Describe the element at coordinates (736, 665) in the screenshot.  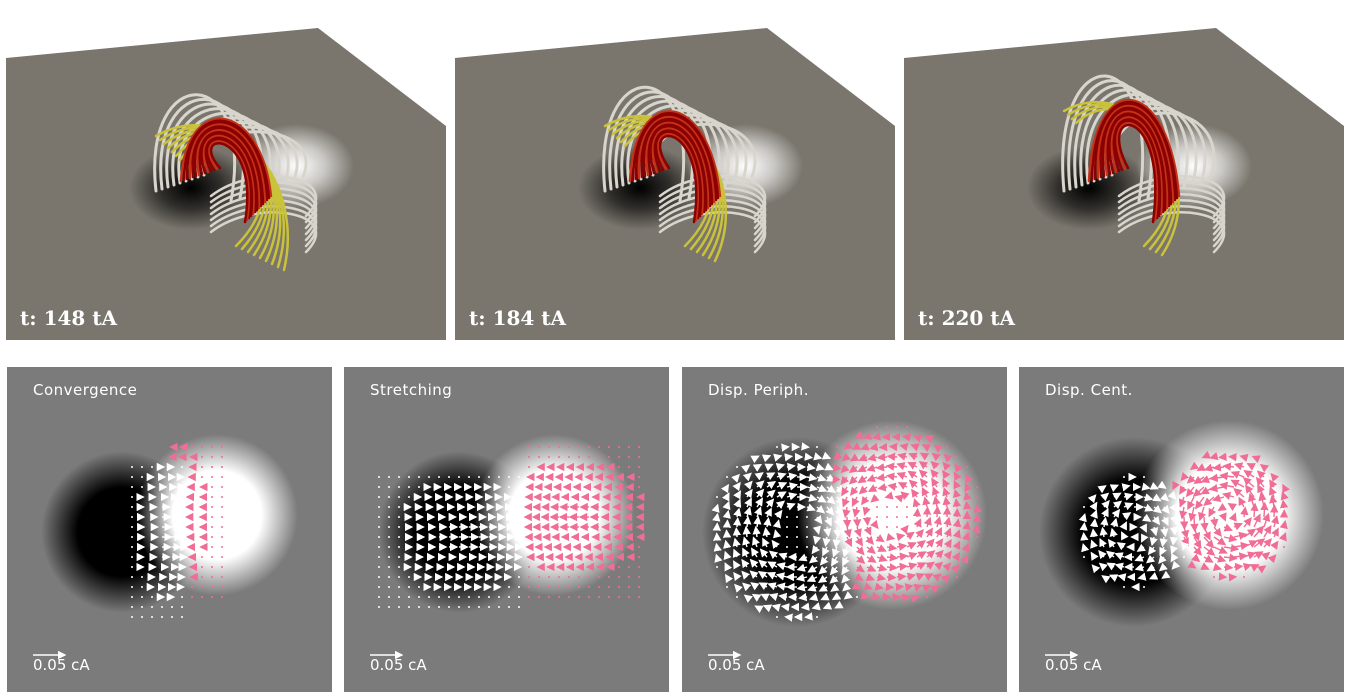
I see `scale-label: 0.05 cA` at that location.